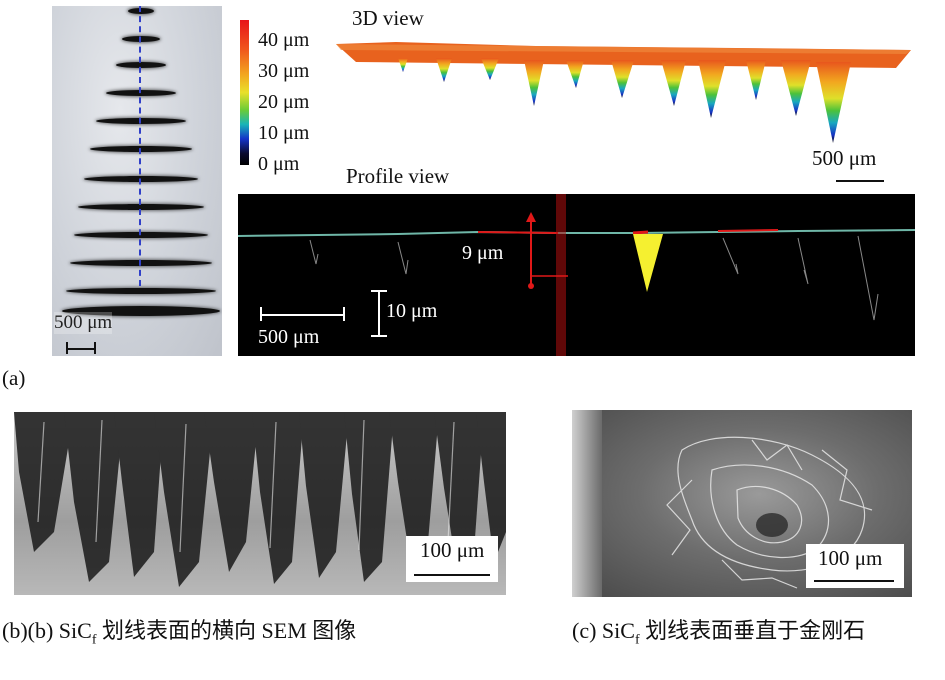 The image size is (945, 680). What do you see at coordinates (284, 102) in the screenshot?
I see `colorbar-tick-20: 20 μm` at bounding box center [284, 102].